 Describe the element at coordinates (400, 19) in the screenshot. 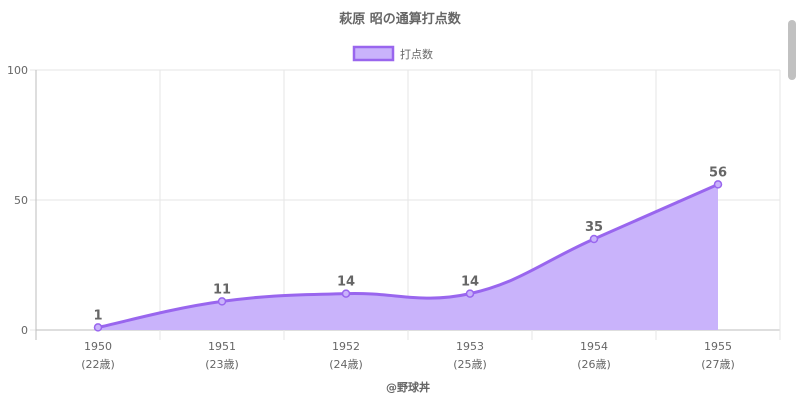

I see `chart-title: 萩原 昭の通算打点数` at that location.